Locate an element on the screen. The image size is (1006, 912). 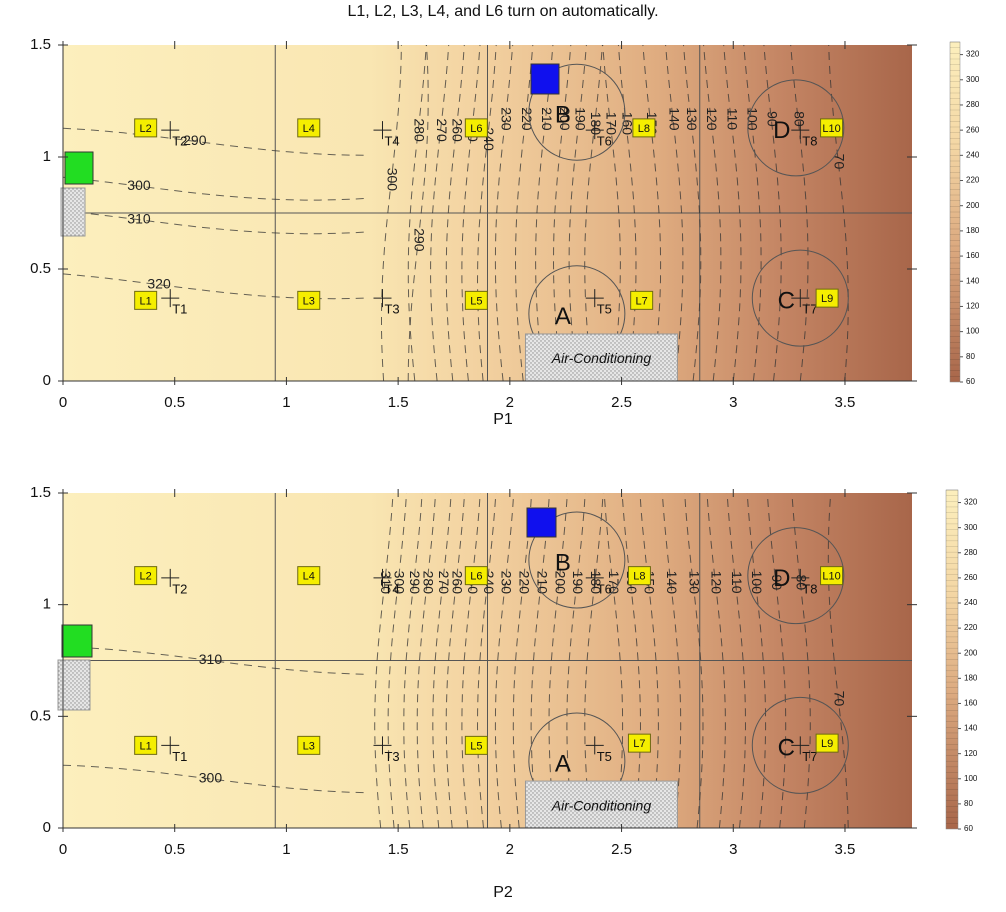
contour-label: 70 is located at coordinates (840, 162).